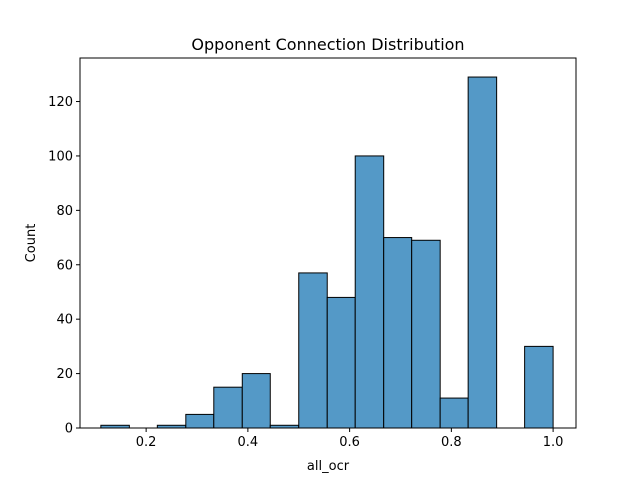 This screenshot has width=640, height=485. I want to click on y-axis-ticks: 0 20 40 60 80 100 120, so click(64, 266).